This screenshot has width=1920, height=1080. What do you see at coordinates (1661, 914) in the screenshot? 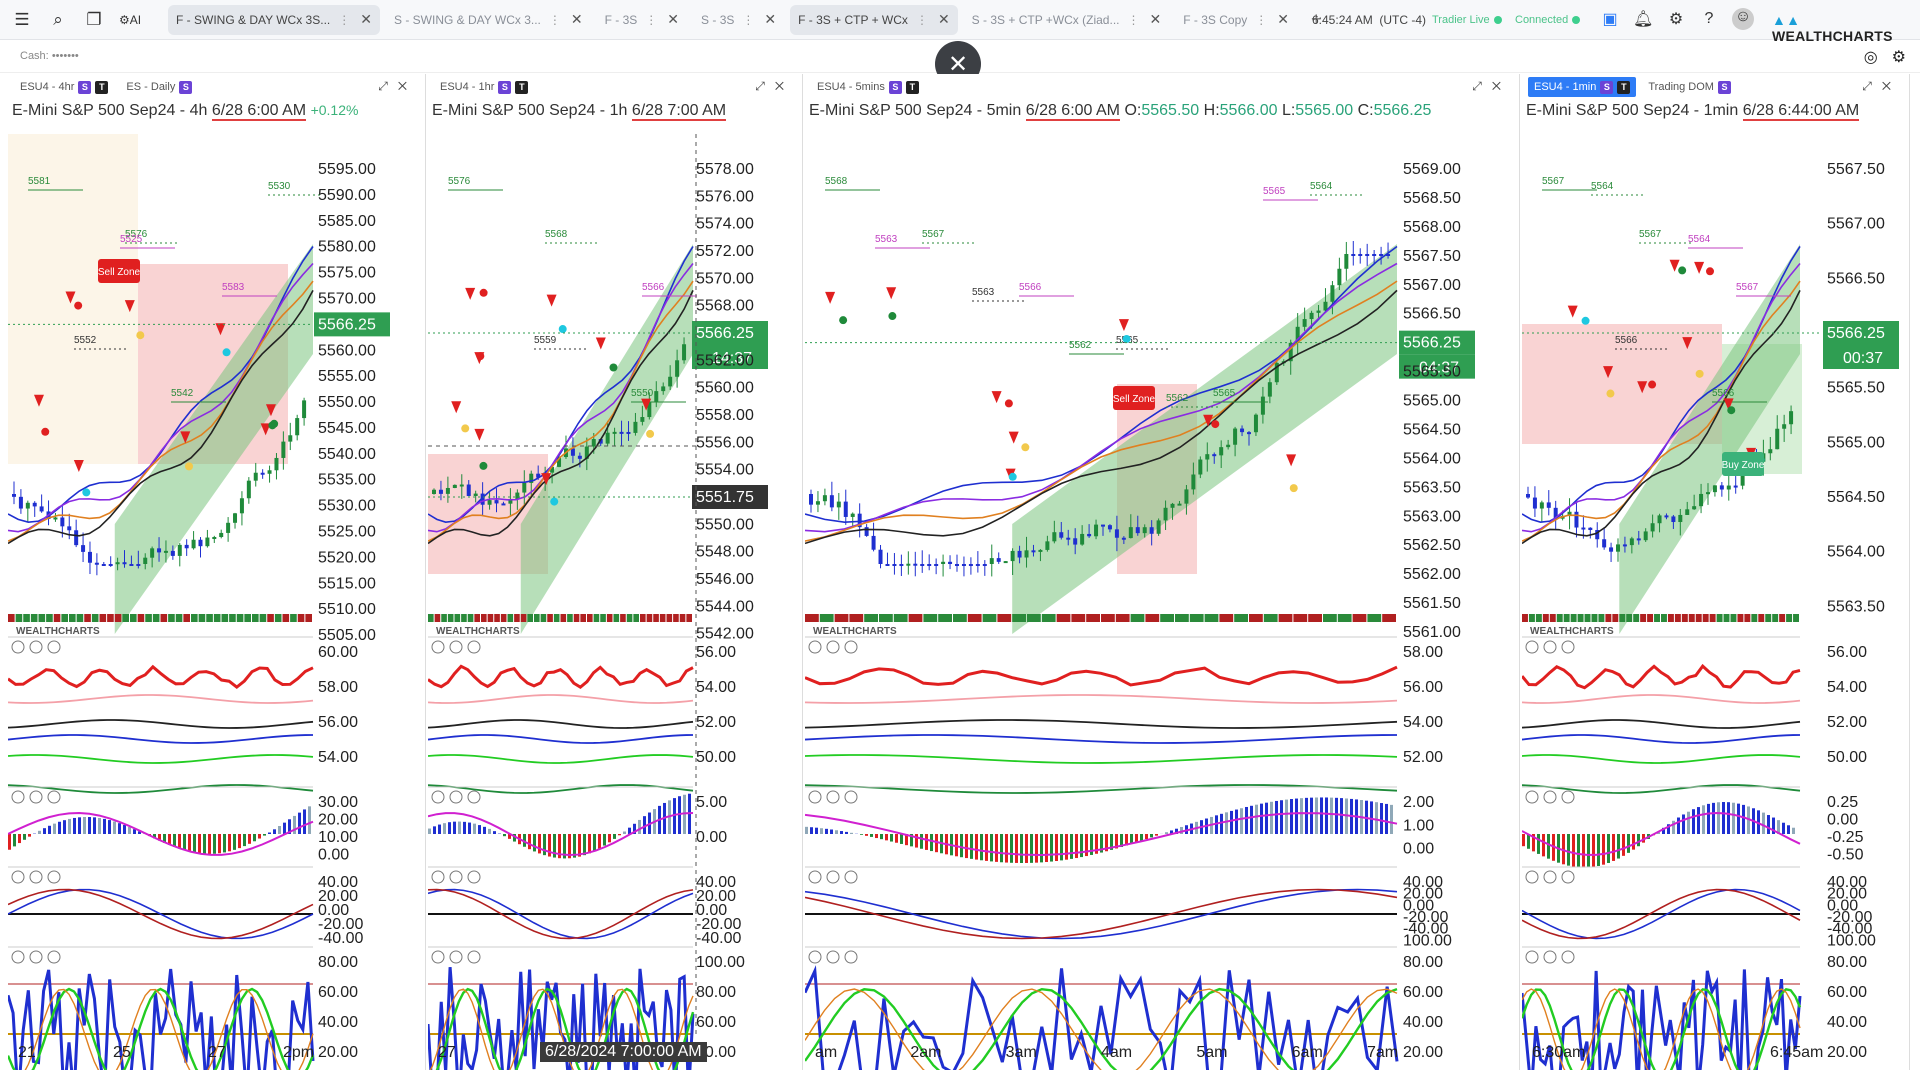
I see `macd-line` at bounding box center [1661, 914].